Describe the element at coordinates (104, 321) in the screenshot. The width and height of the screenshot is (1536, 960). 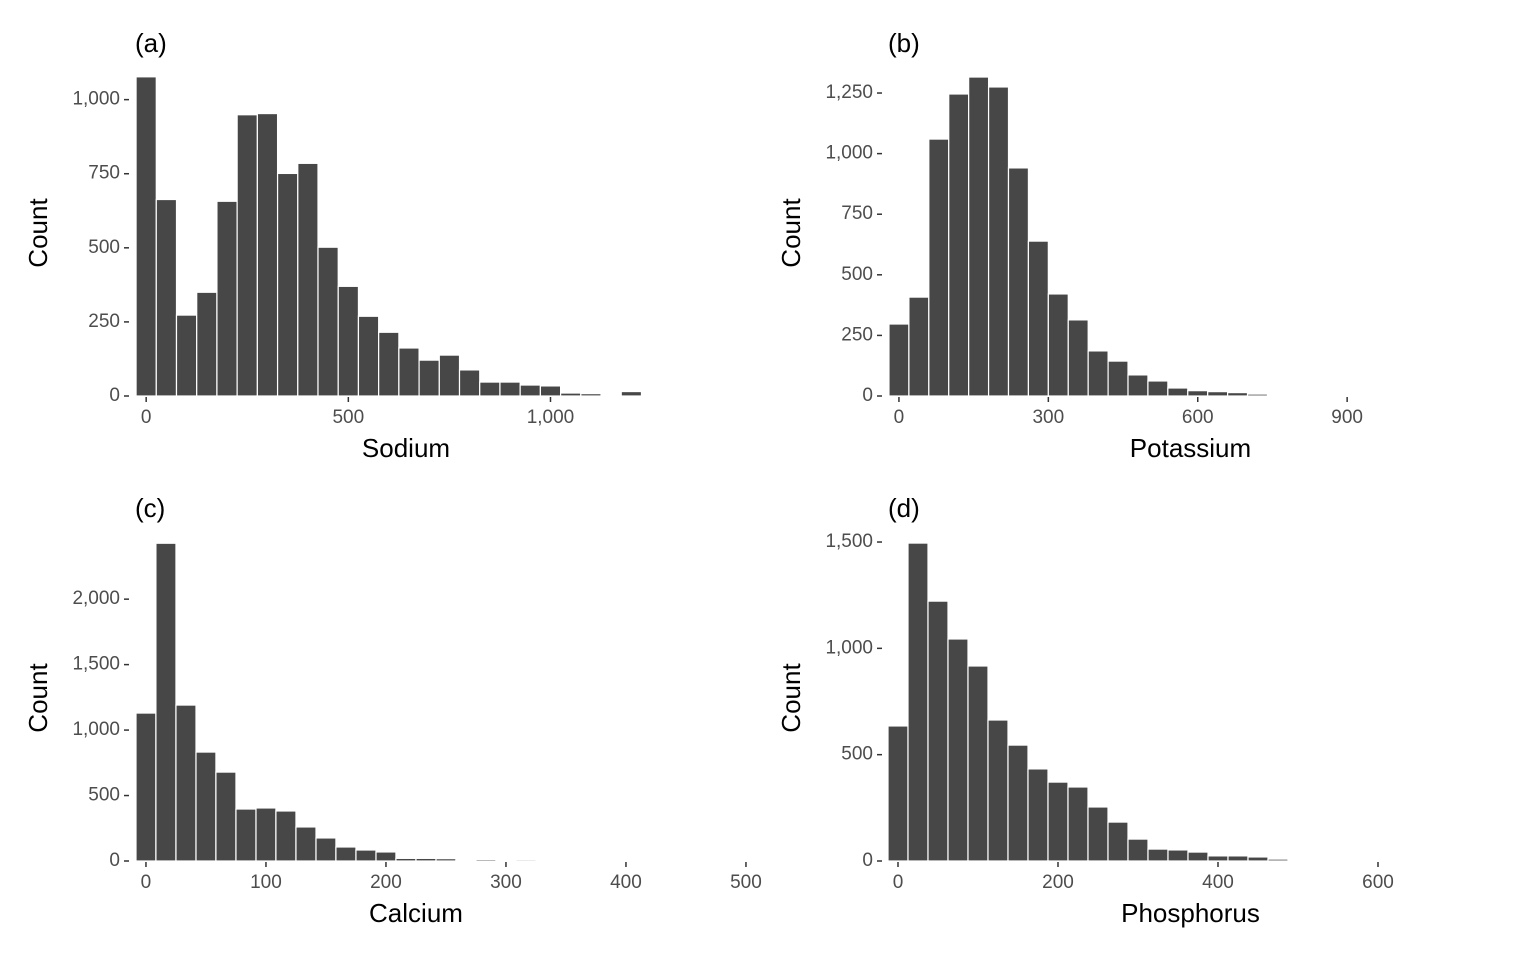
I see `y-tick-label: 250` at that location.